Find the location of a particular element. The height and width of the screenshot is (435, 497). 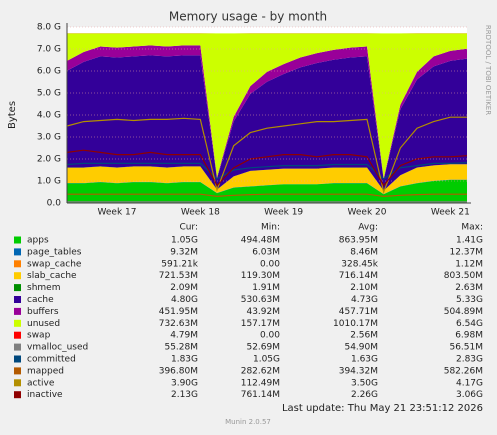

y-tick-label: 4.0 G is located at coordinates (49, 116).